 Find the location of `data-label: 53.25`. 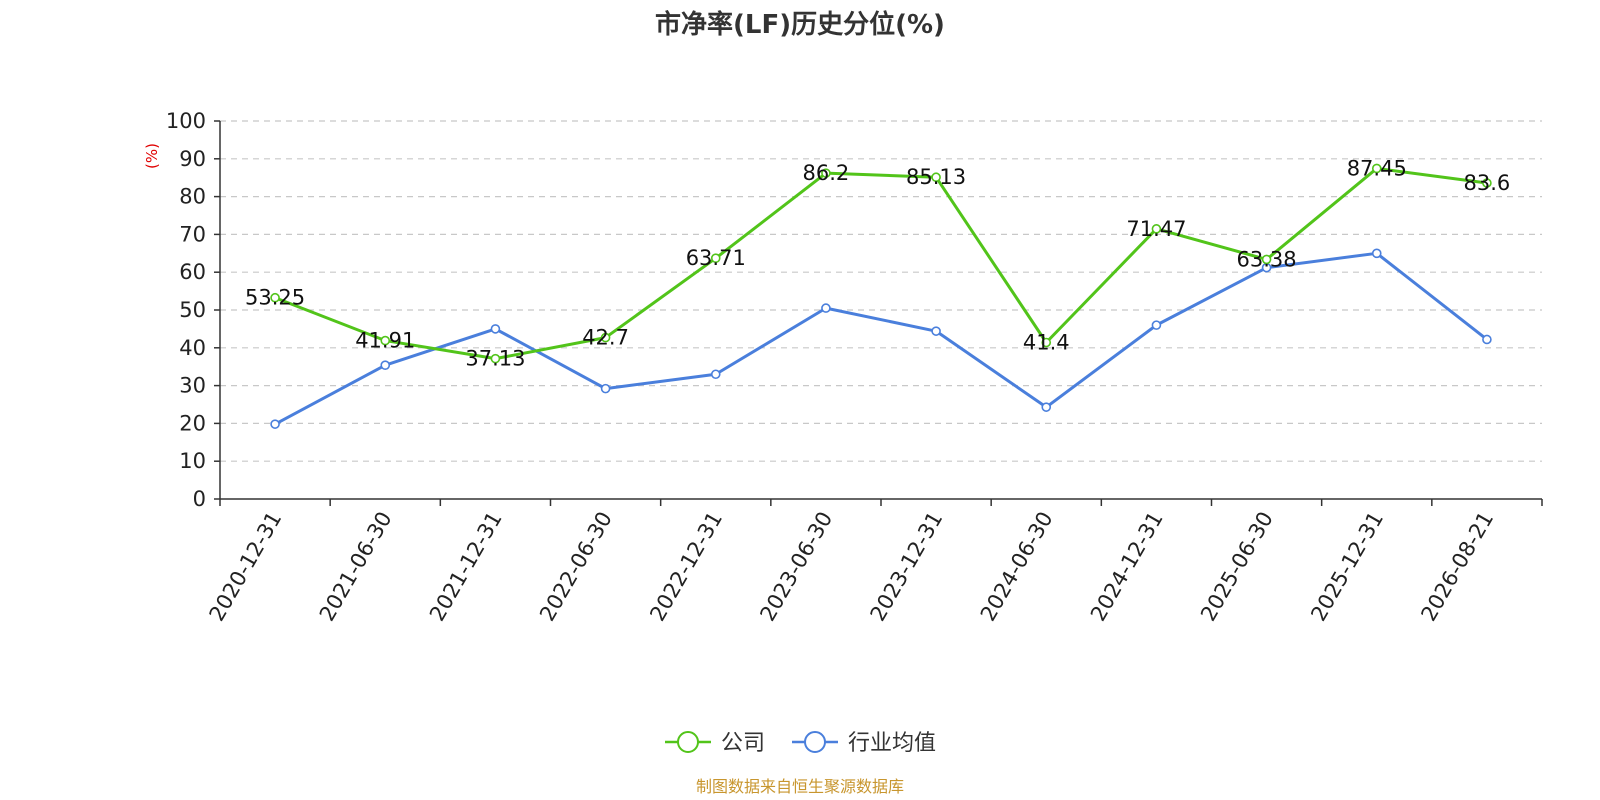

data-label: 53.25 is located at coordinates (275, 298).